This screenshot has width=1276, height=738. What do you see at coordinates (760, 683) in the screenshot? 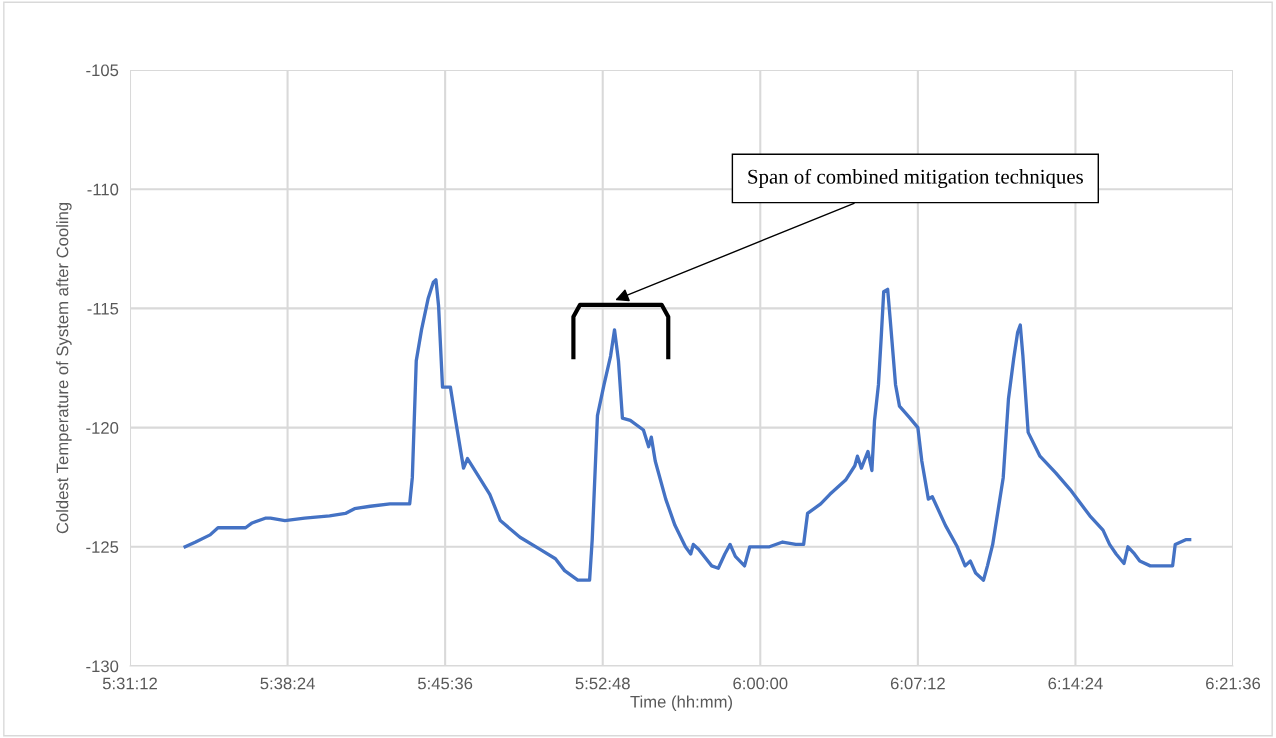
I see `x-tick-label: 6:00:00` at bounding box center [760, 683].